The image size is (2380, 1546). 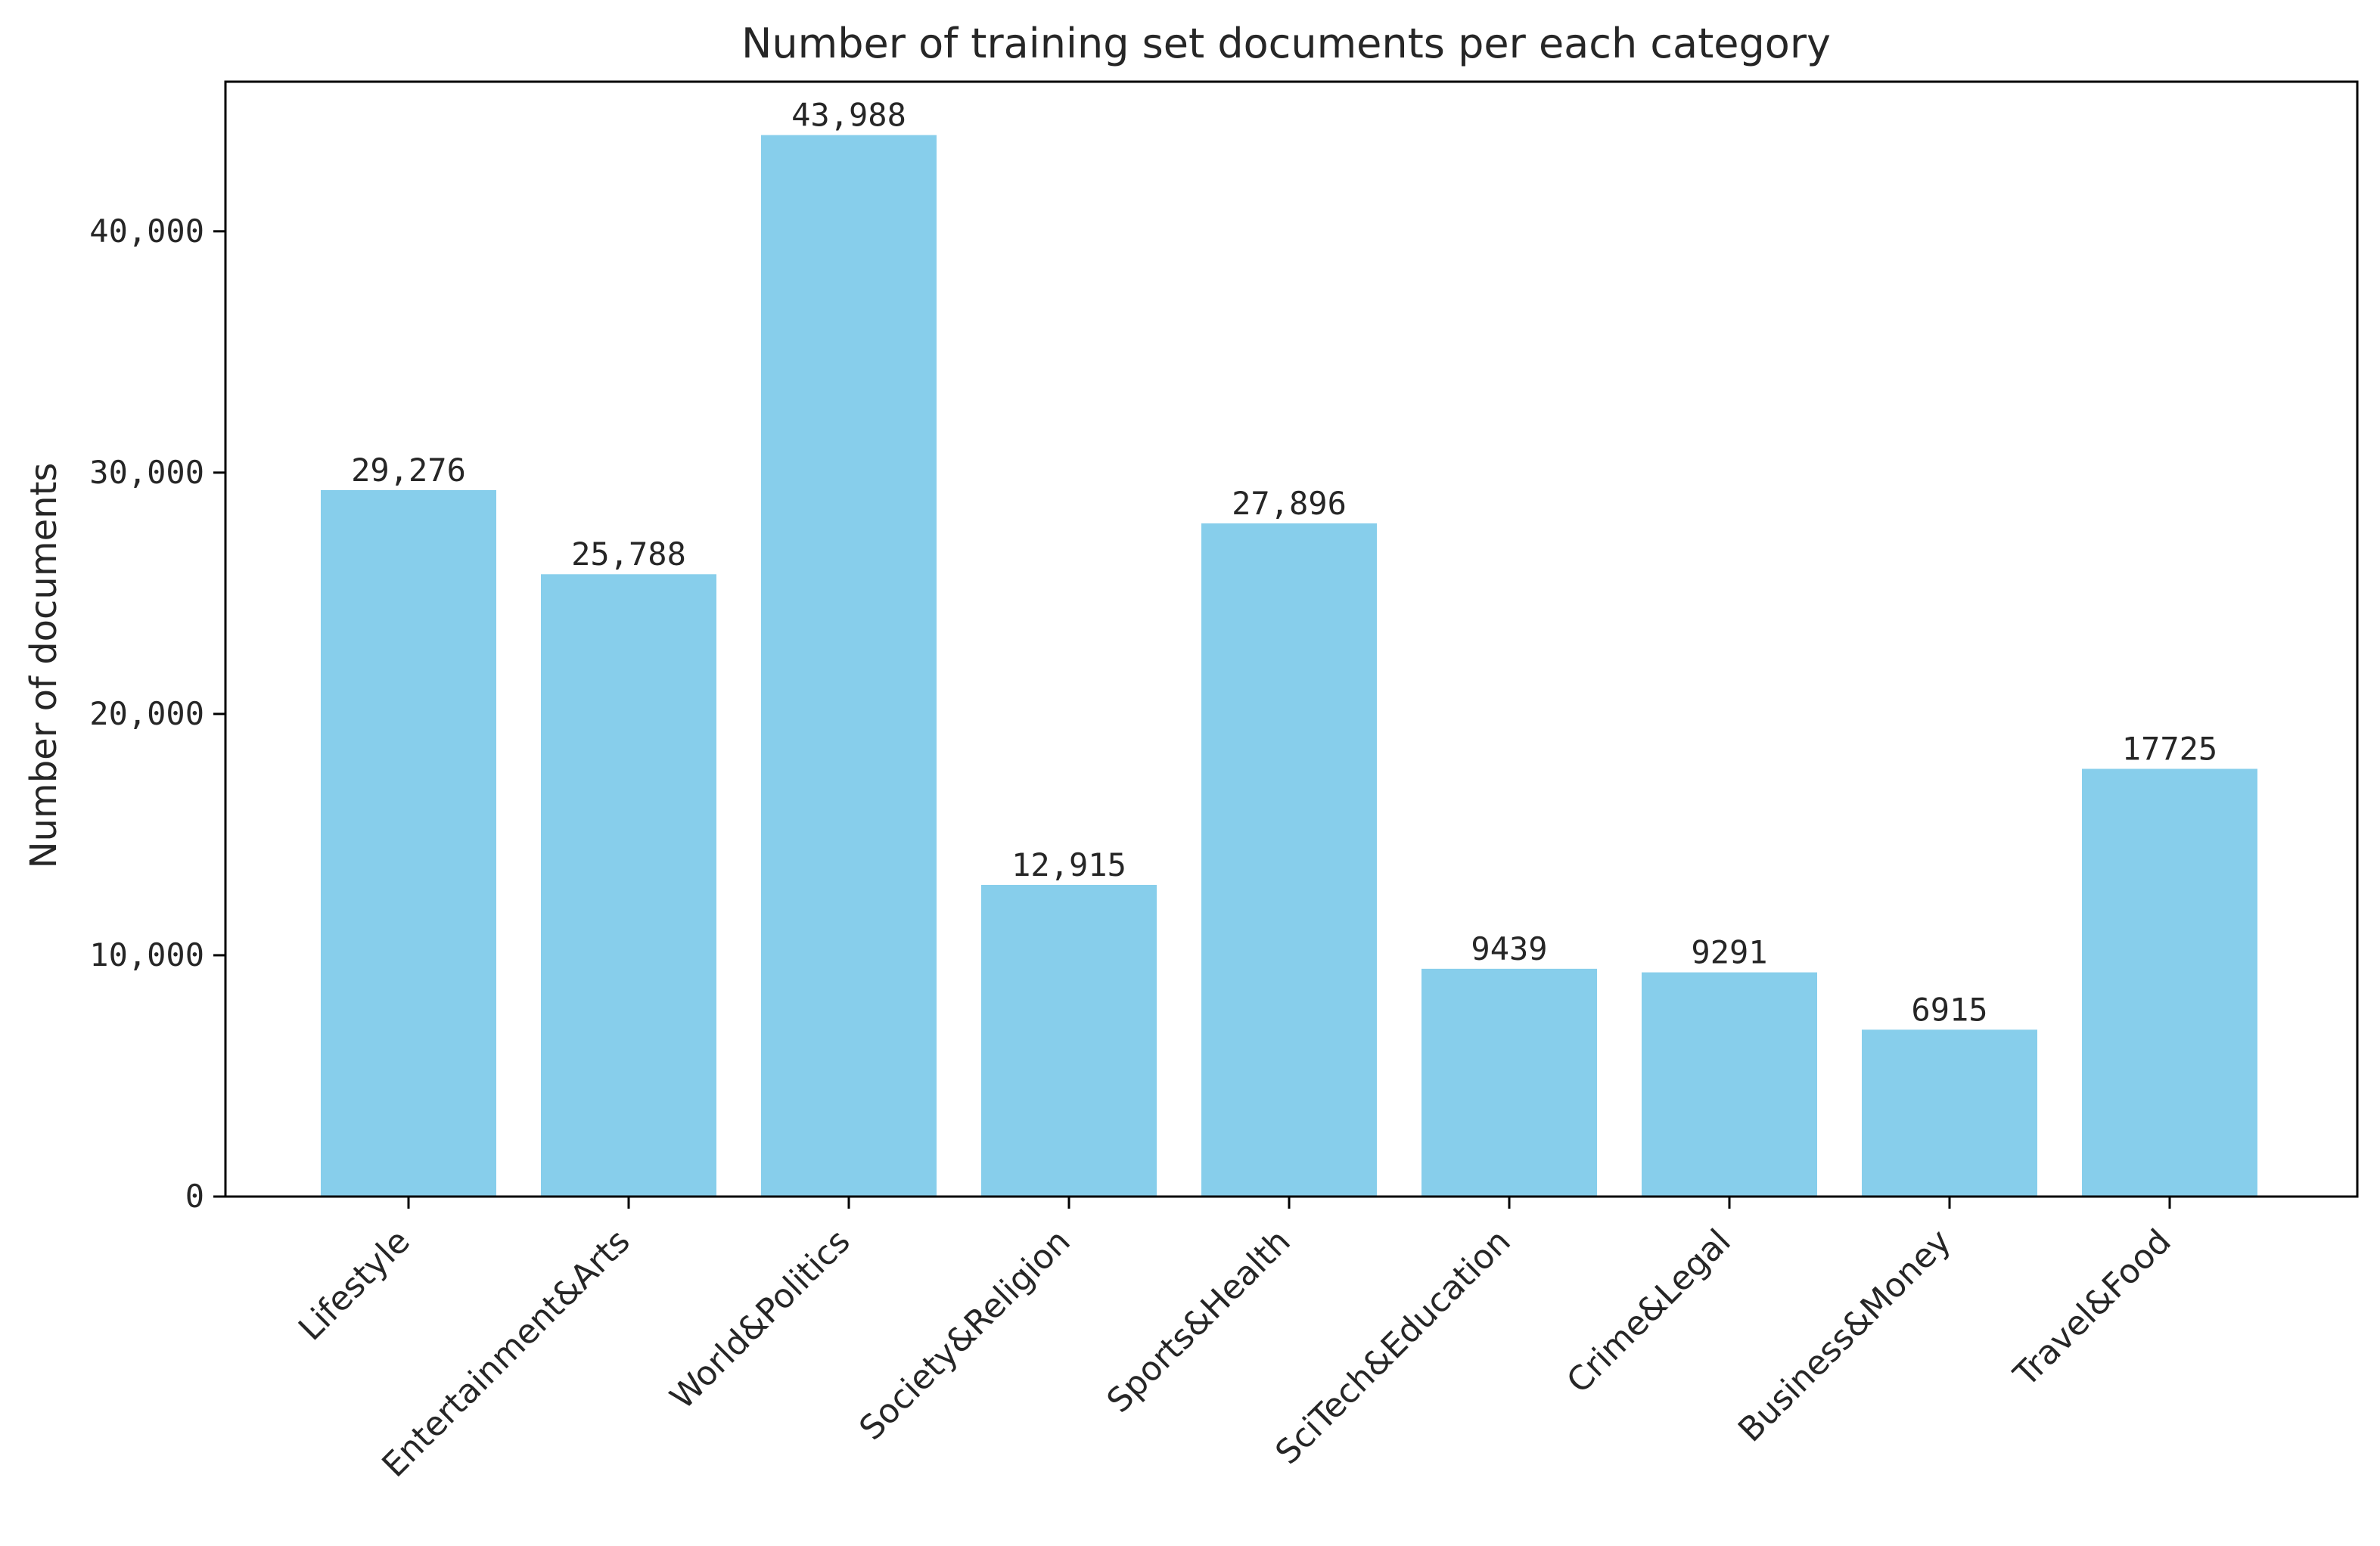 I want to click on bar-value-label: 17725, so click(x=2169, y=748).